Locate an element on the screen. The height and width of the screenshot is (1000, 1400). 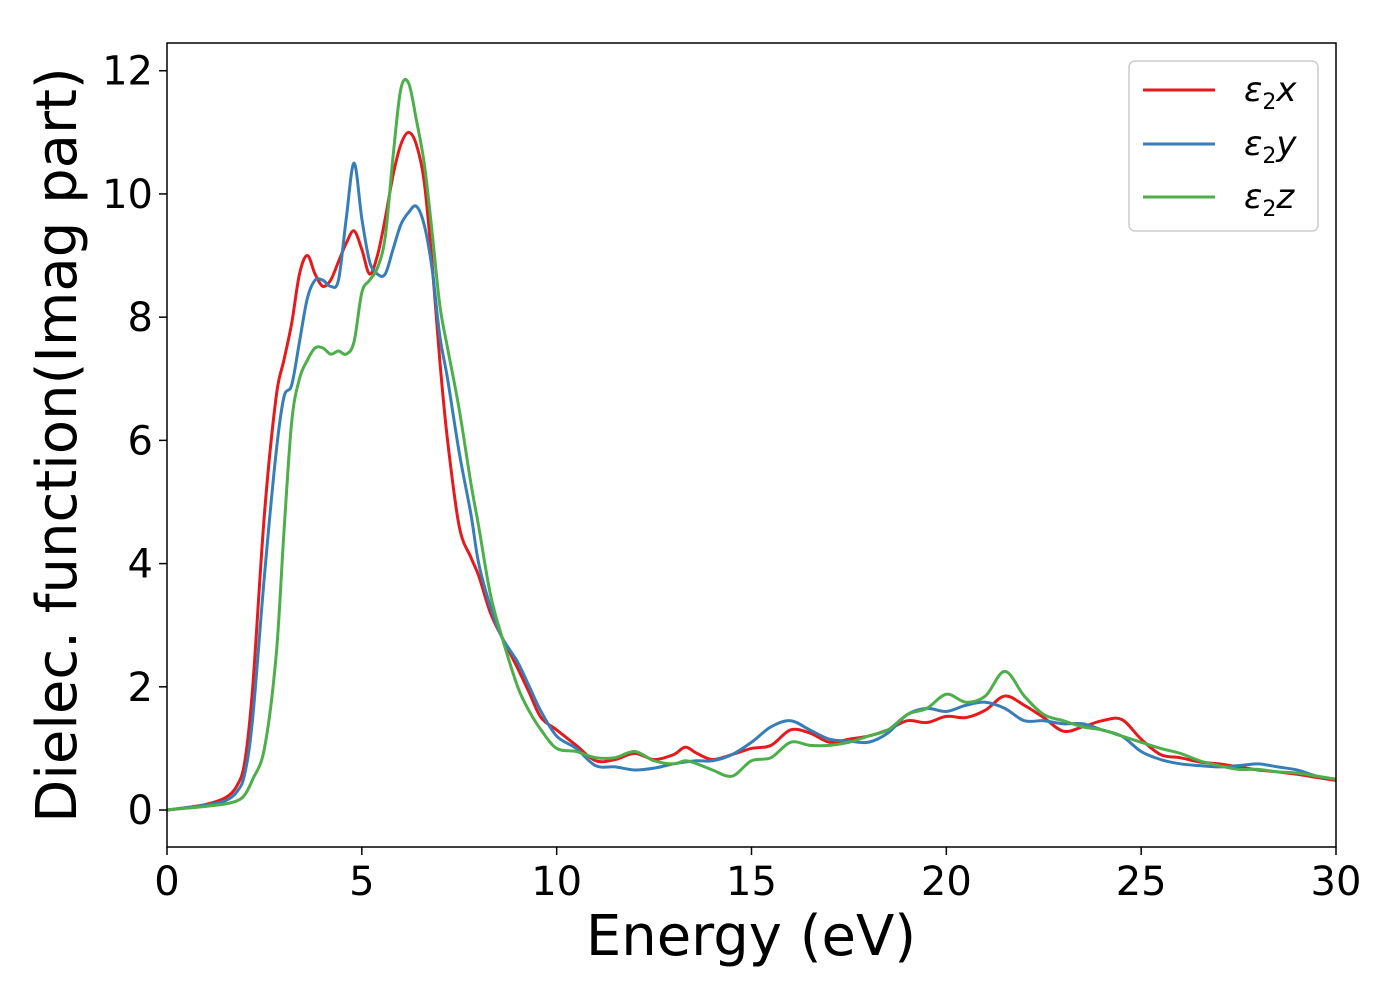
y-tick-label: 6 is located at coordinates (140, 441).